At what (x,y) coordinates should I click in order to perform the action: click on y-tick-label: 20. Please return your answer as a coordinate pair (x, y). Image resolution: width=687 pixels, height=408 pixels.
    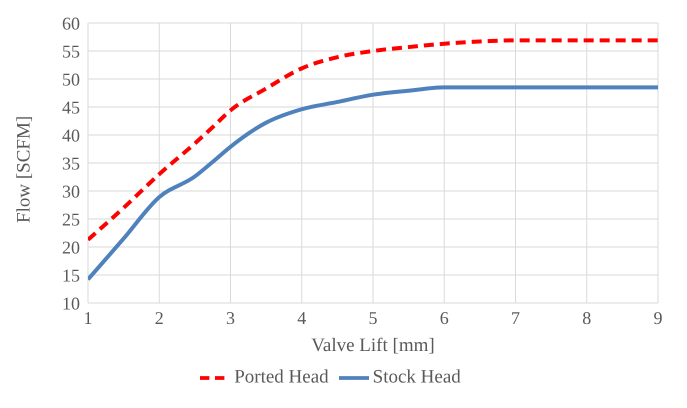
    Looking at the image, I should click on (71, 247).